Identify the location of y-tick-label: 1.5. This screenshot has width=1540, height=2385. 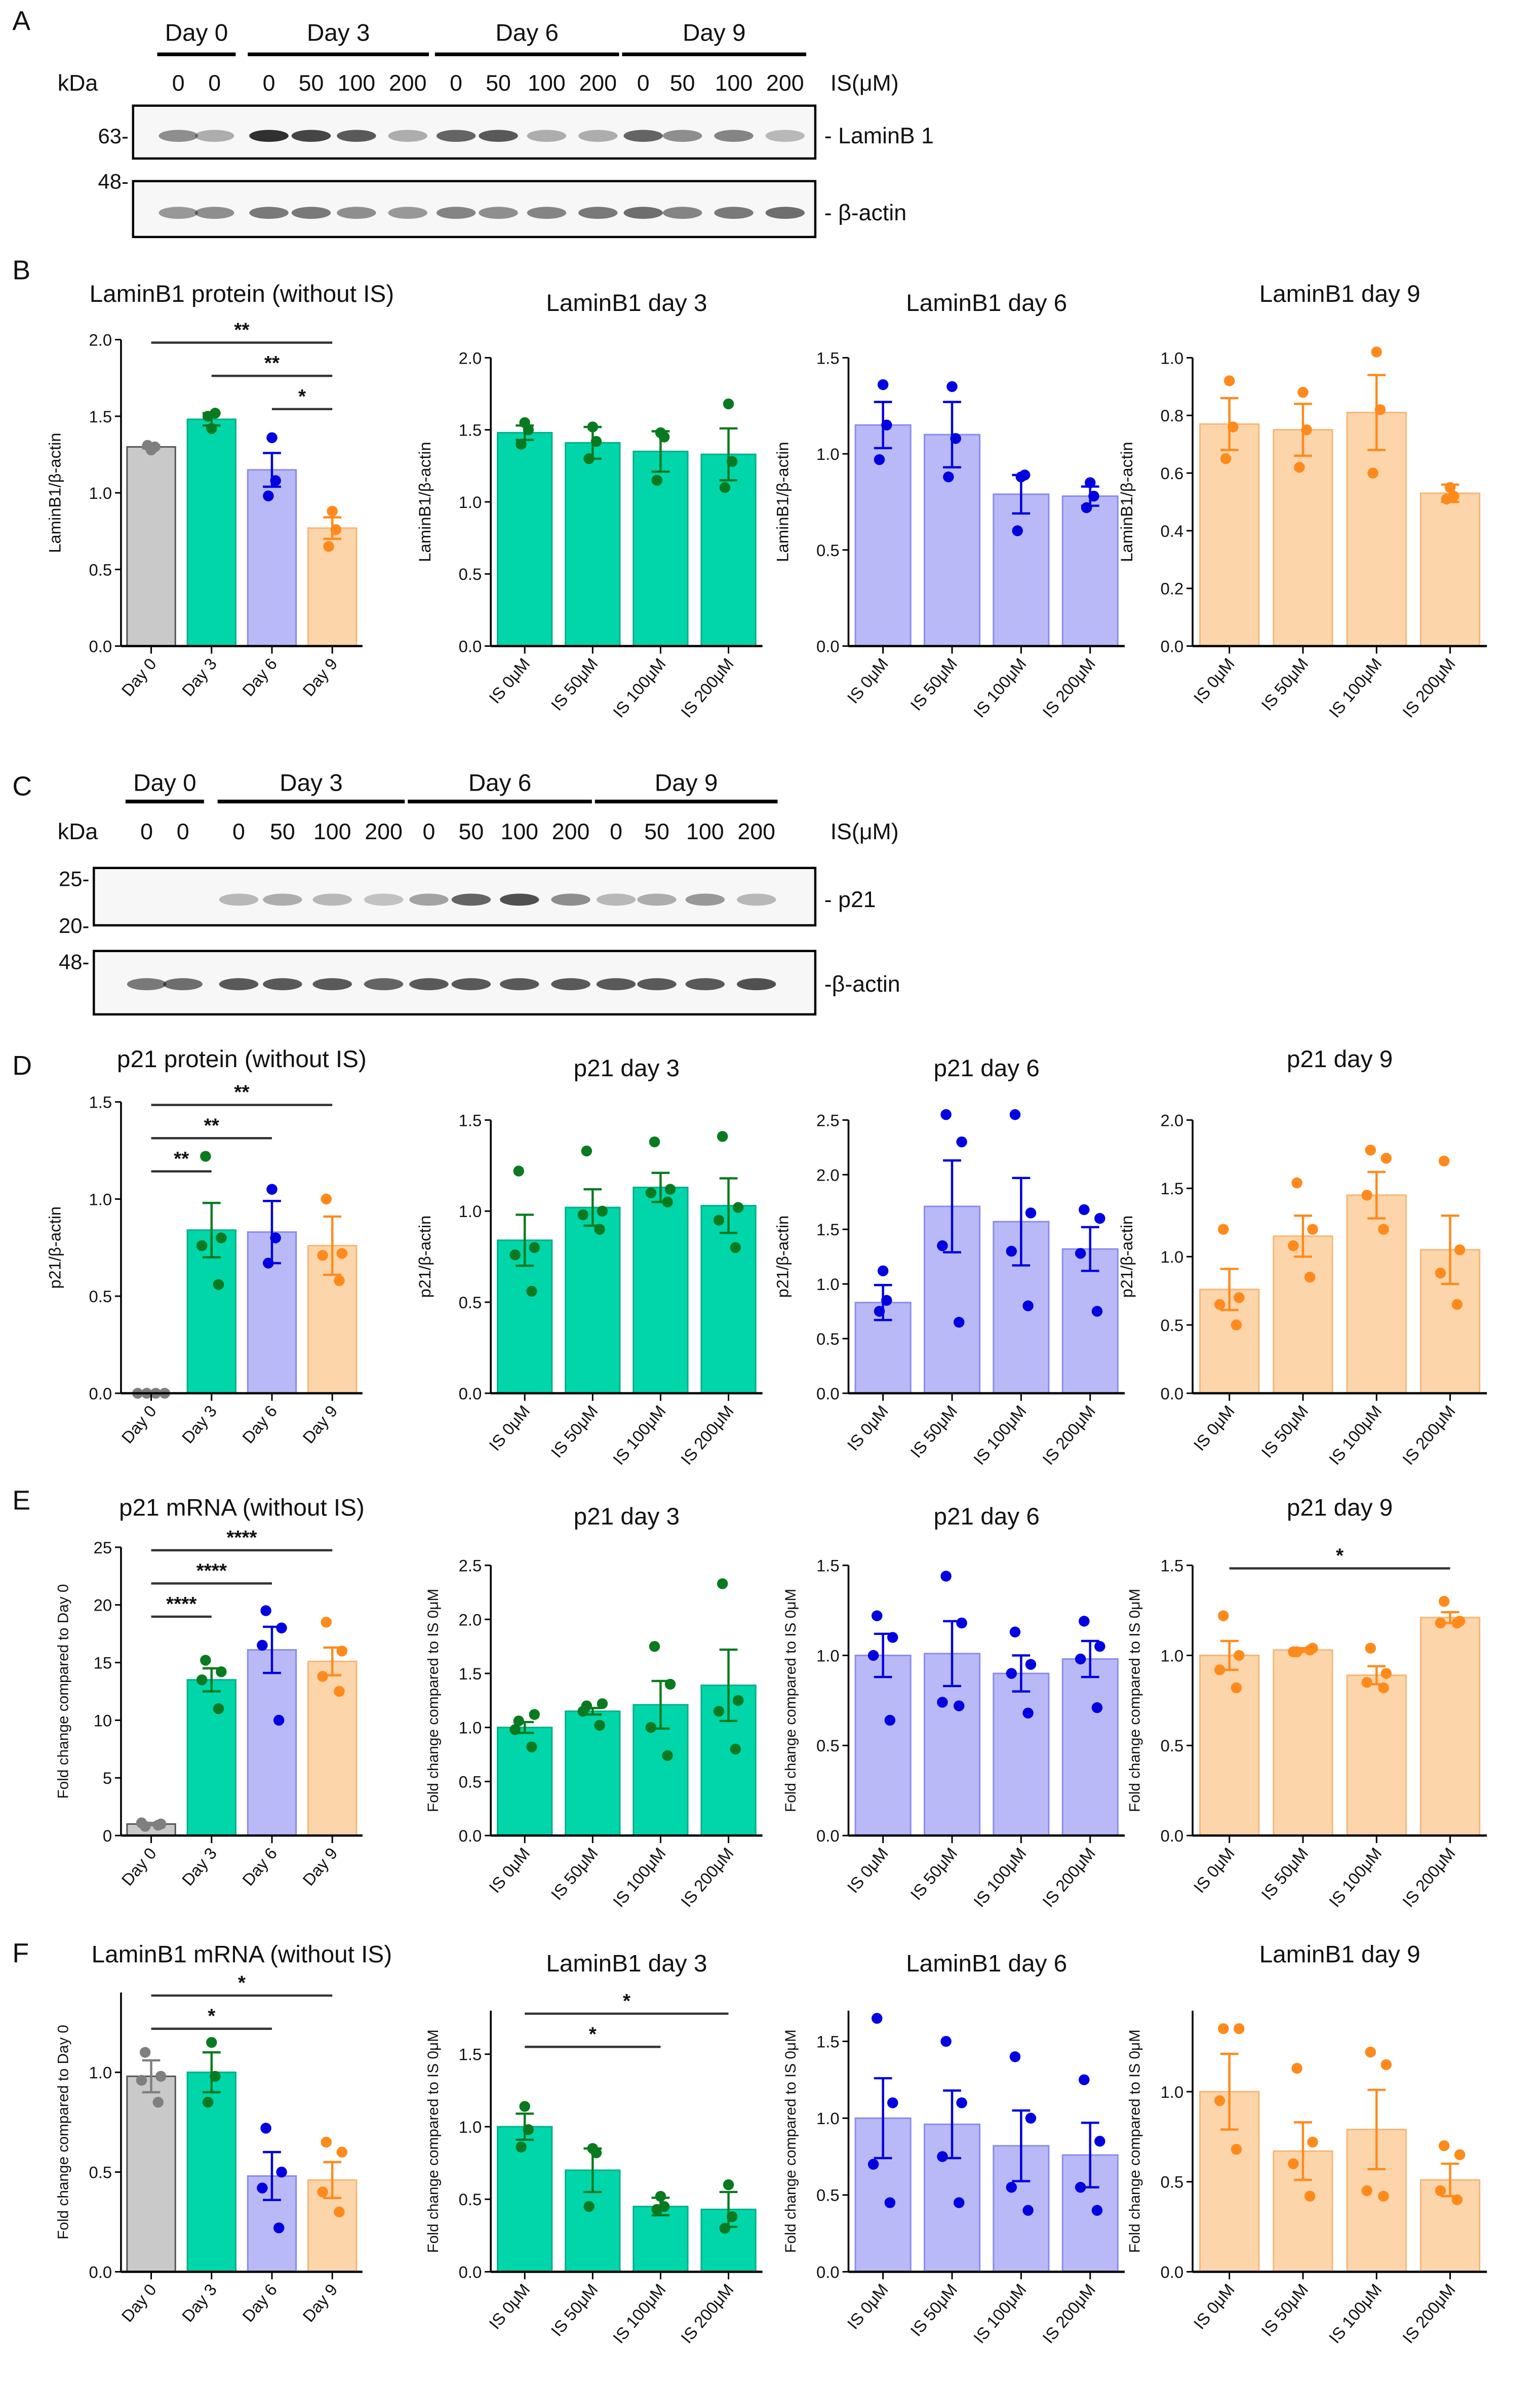
(828, 357).